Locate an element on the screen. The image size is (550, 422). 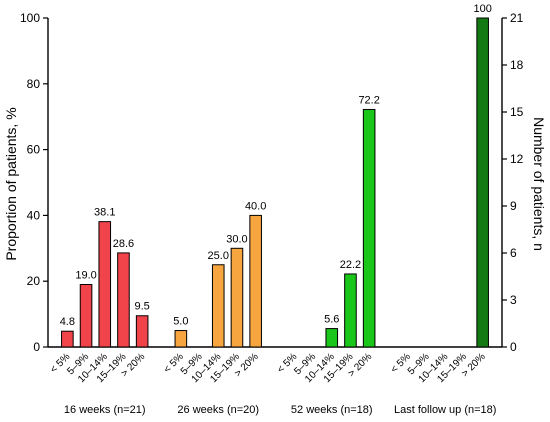
y2-tick-label: 12 is located at coordinates (517, 159).